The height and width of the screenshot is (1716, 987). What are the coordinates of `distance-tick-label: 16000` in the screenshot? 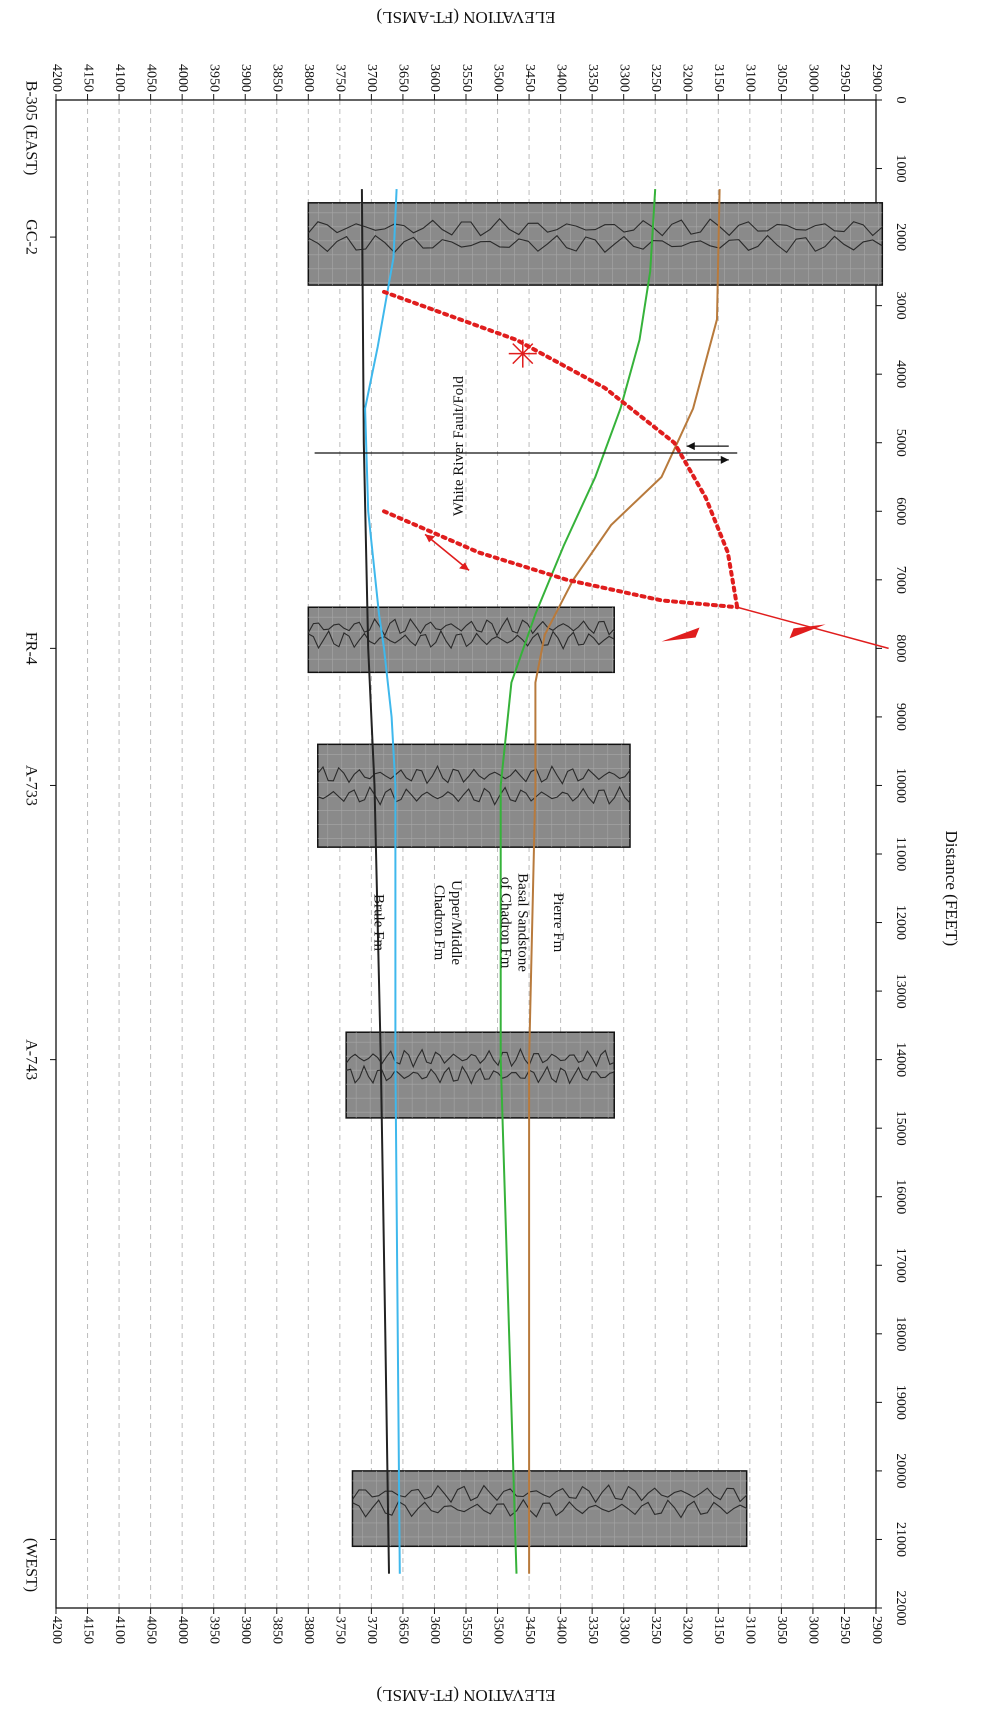 It's located at (900, 1196).